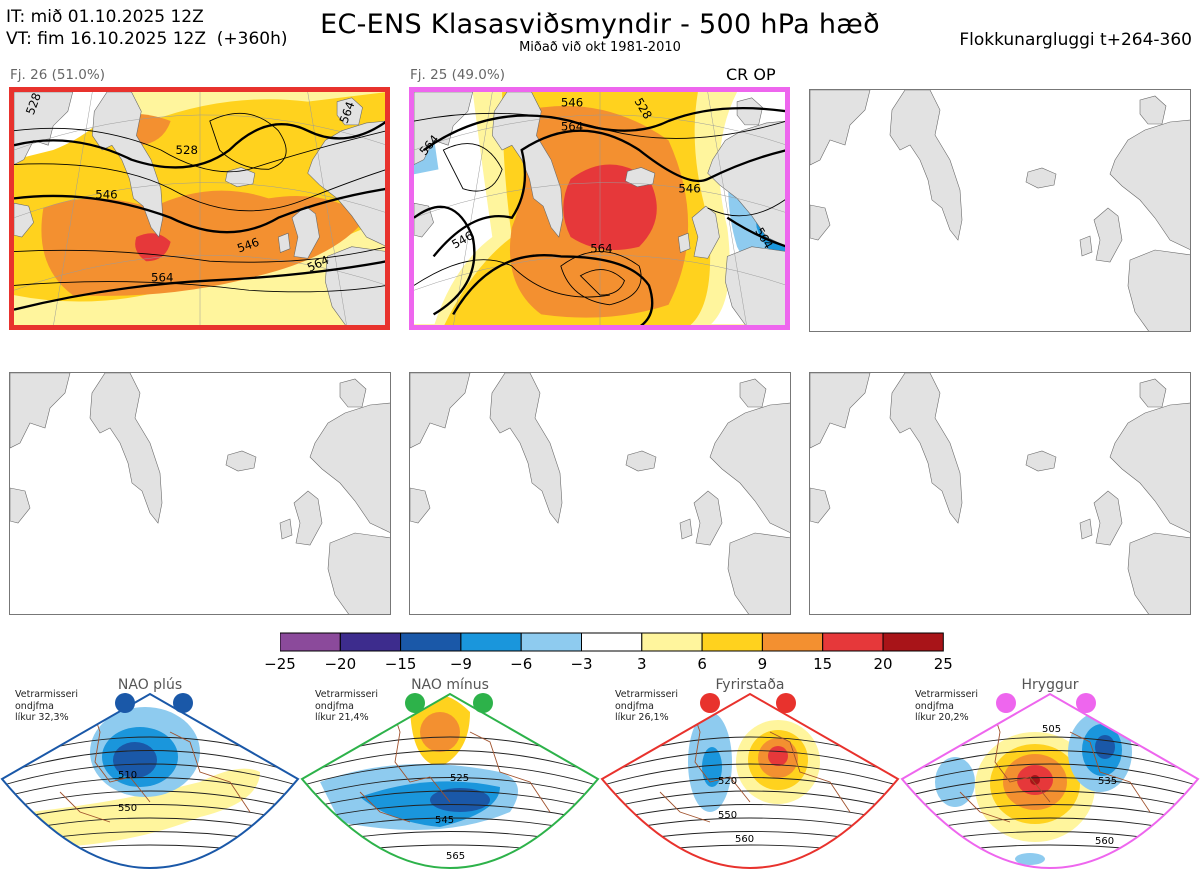  What do you see at coordinates (280, 664) in the screenshot?
I see `colorbar-tick-label: −25` at bounding box center [280, 664].